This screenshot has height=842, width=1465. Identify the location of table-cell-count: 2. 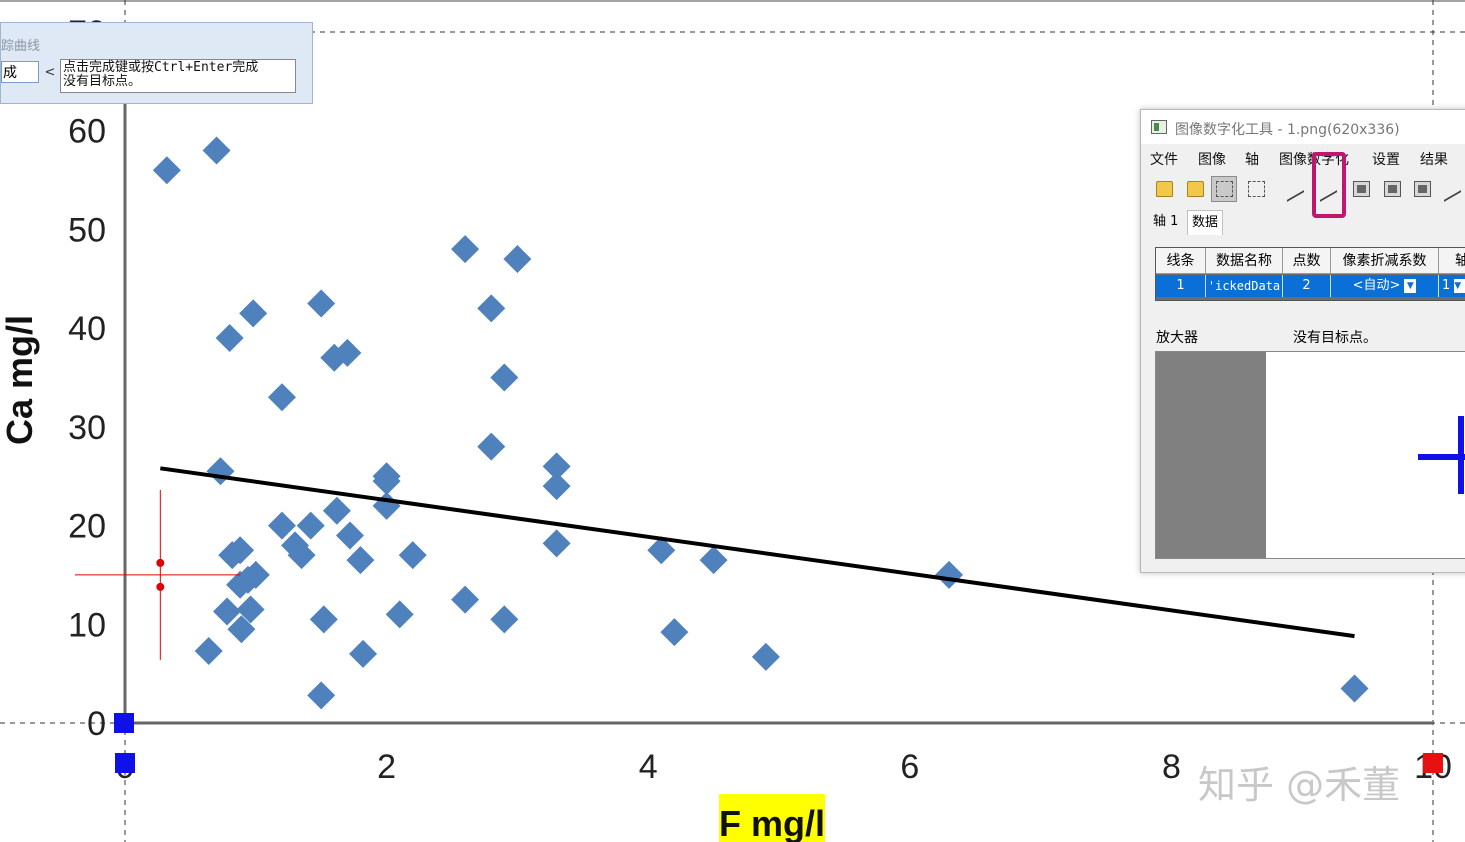
(1307, 286).